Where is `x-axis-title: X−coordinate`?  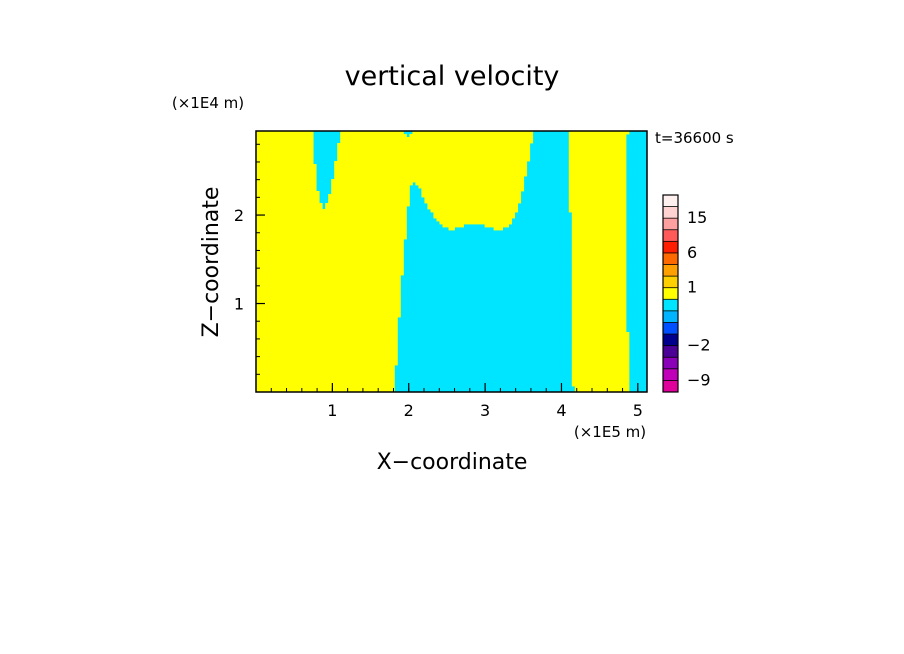
x-axis-title: X−coordinate is located at coordinates (452, 462).